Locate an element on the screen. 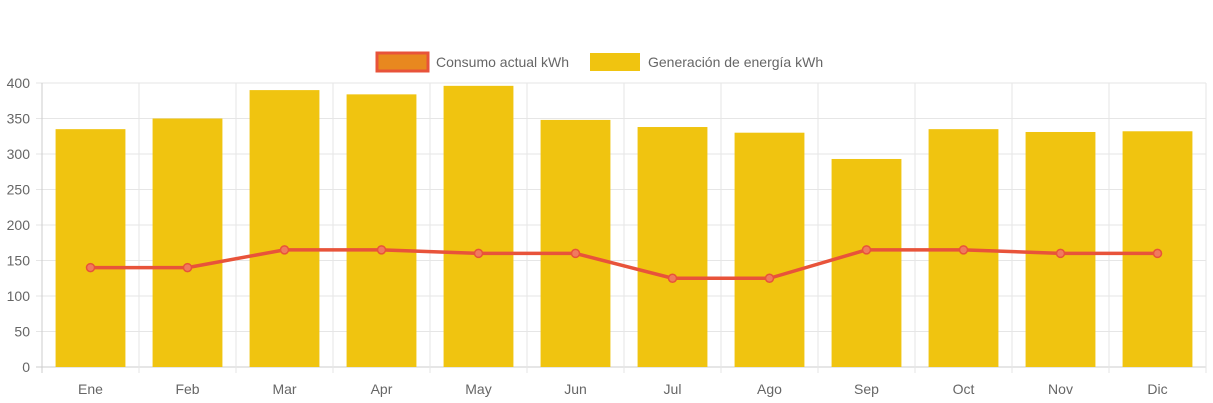 This screenshot has height=403, width=1213. x-axis: Ene Feb Mar Apr May Jun Jul Ago Sep Oct Nov Dic is located at coordinates (623, 389).